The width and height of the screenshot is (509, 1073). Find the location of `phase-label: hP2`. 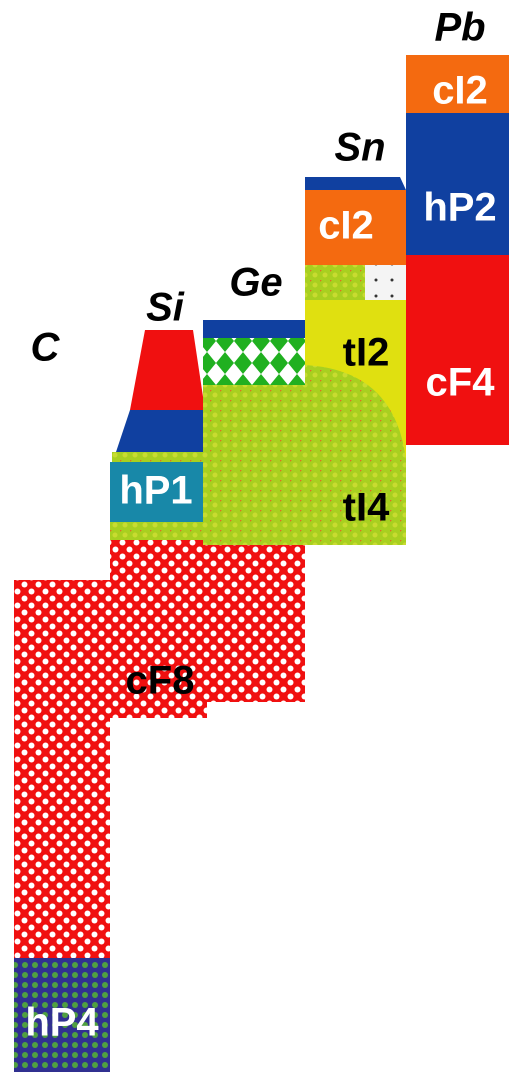

phase-label: hP2 is located at coordinates (459, 208).